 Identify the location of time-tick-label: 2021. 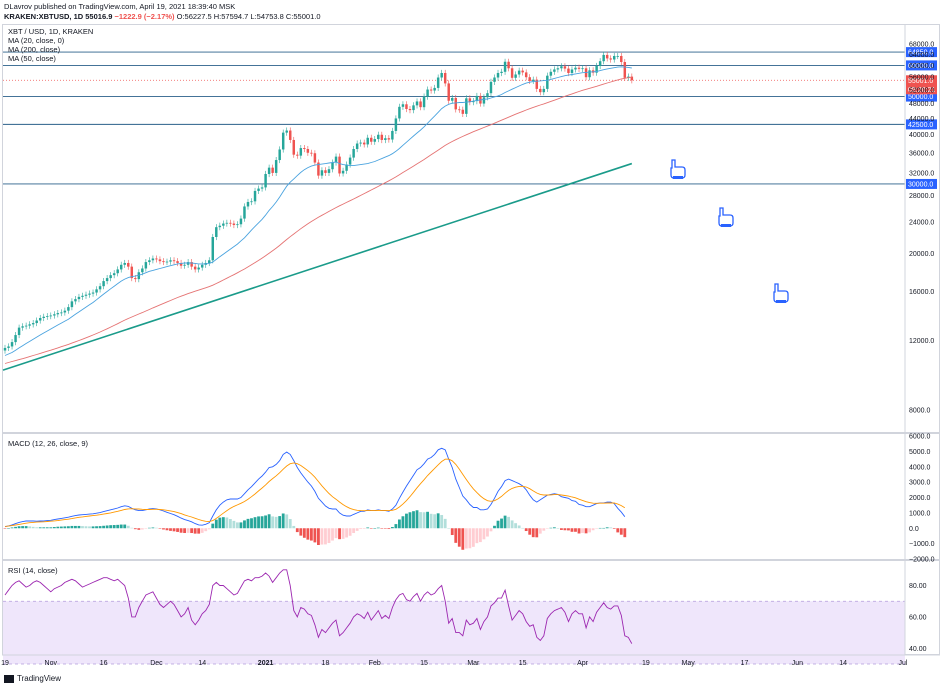
(266, 663).